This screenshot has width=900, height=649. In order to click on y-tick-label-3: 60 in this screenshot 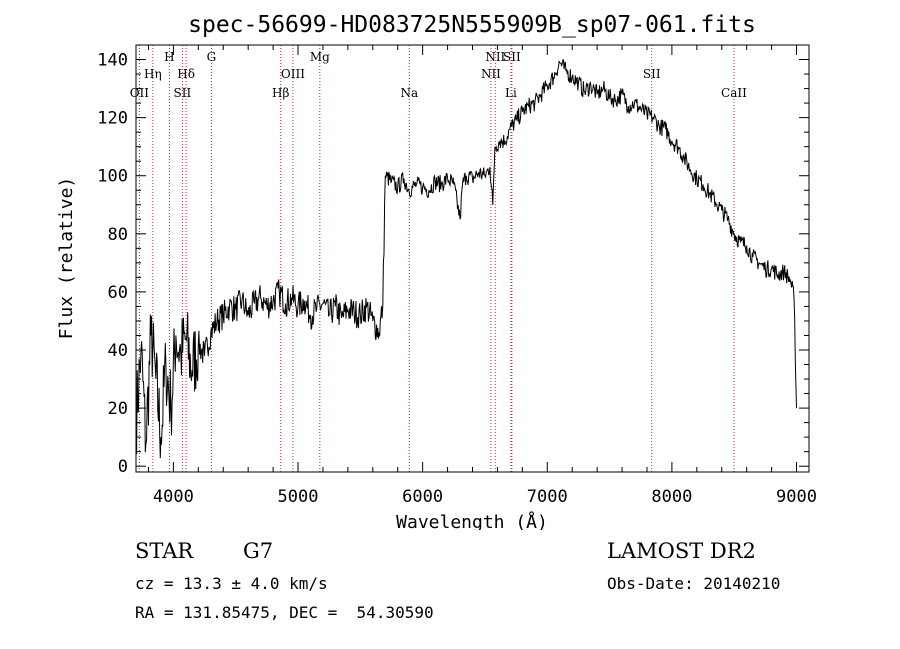, I will do `click(118, 293)`.